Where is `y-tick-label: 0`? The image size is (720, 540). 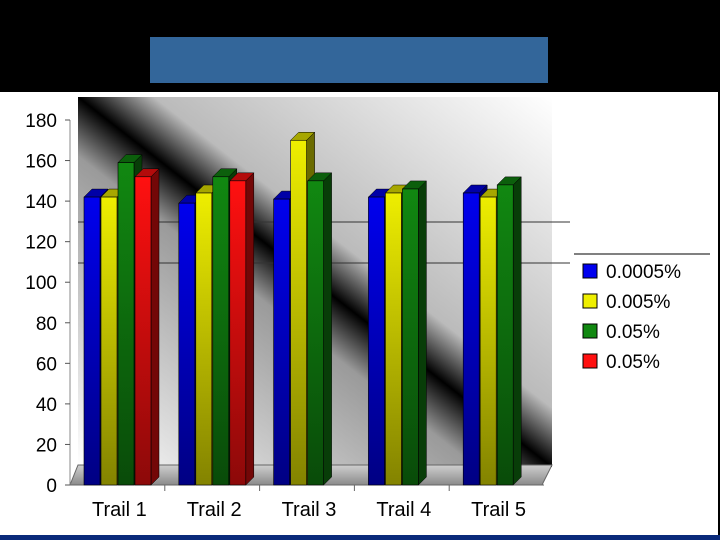
y-tick-label: 0 is located at coordinates (51, 486).